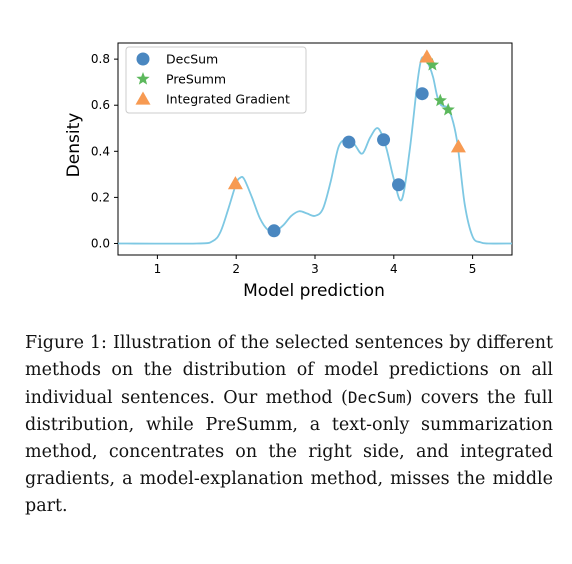  Describe the element at coordinates (100, 243) in the screenshot. I see `y-tick-label: 0.0` at that location.